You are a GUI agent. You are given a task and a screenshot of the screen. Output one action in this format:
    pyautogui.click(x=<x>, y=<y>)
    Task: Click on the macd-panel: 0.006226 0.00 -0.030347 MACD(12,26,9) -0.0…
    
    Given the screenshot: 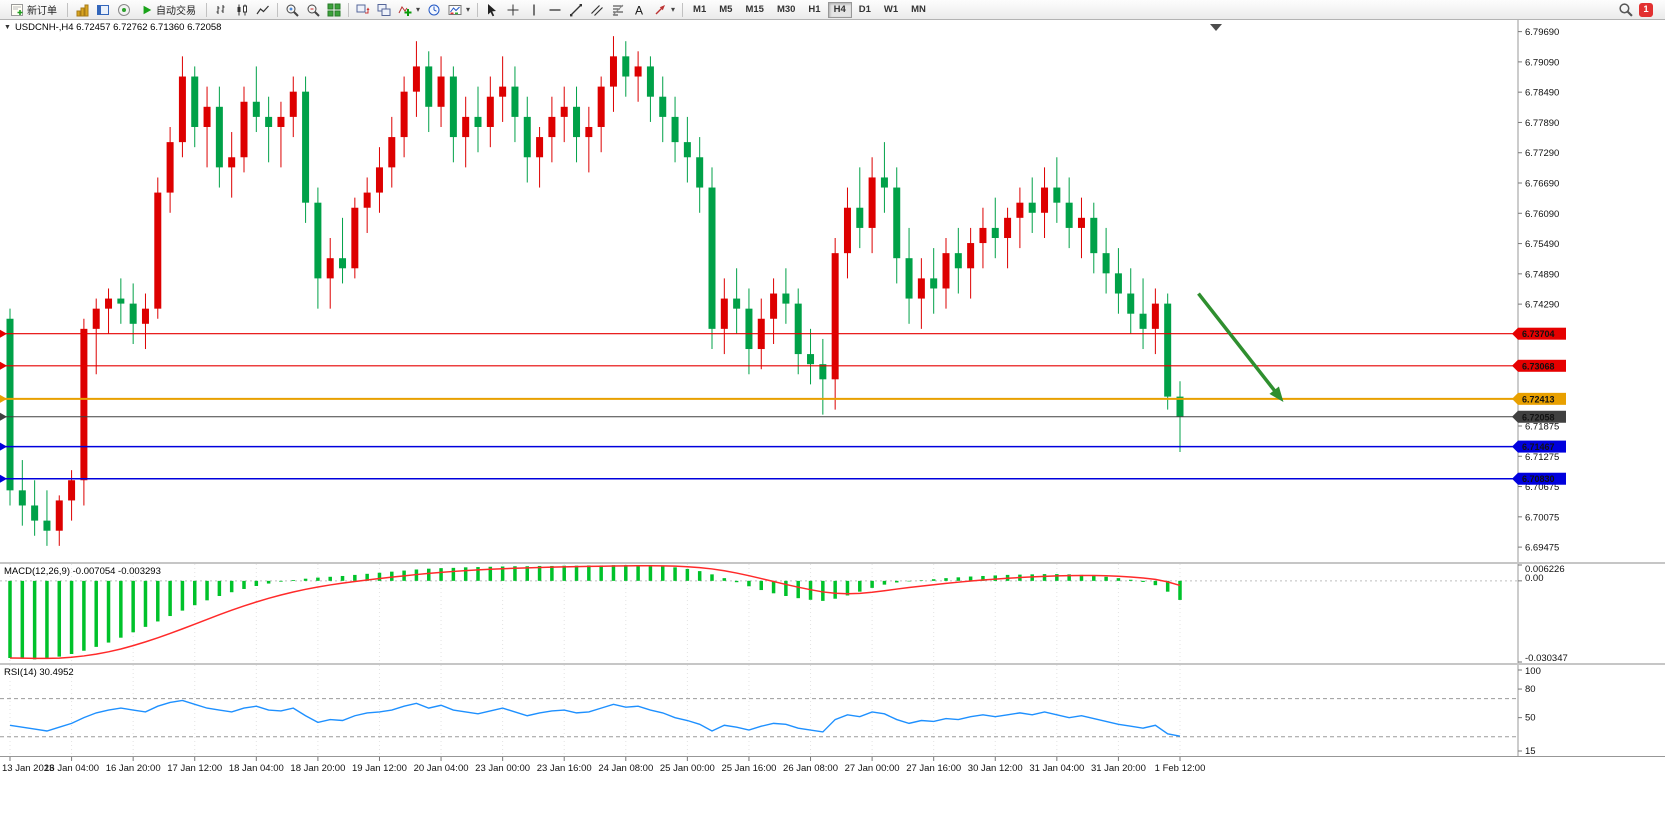 What is the action you would take?
    pyautogui.click(x=832, y=613)
    